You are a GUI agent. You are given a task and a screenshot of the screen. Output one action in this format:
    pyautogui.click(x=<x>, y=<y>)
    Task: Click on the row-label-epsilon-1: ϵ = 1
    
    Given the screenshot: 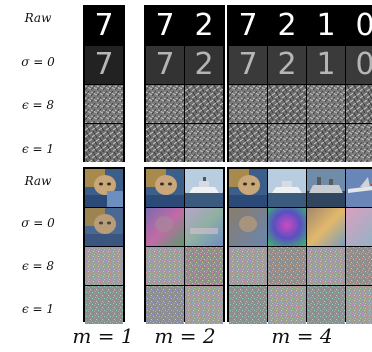 What is the action you would take?
    pyautogui.click(x=38, y=149)
    